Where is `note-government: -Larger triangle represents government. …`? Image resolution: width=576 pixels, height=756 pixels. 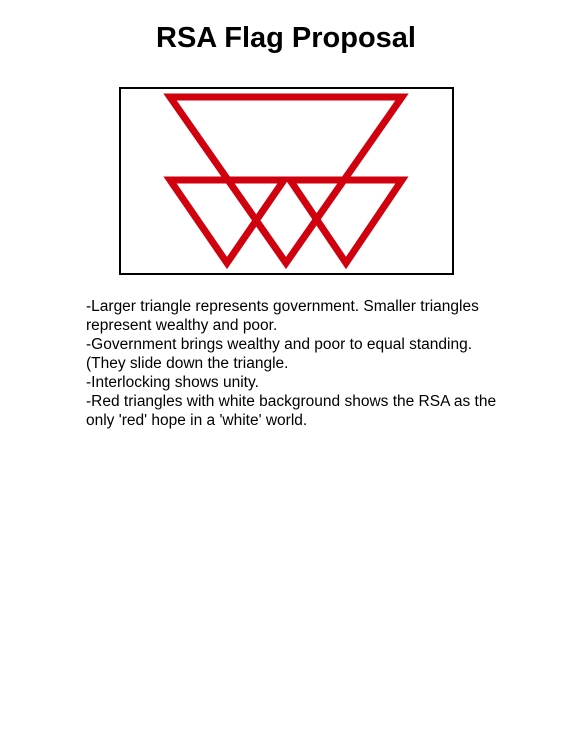
note-government: -Larger triangle represents government. … is located at coordinates (282, 316).